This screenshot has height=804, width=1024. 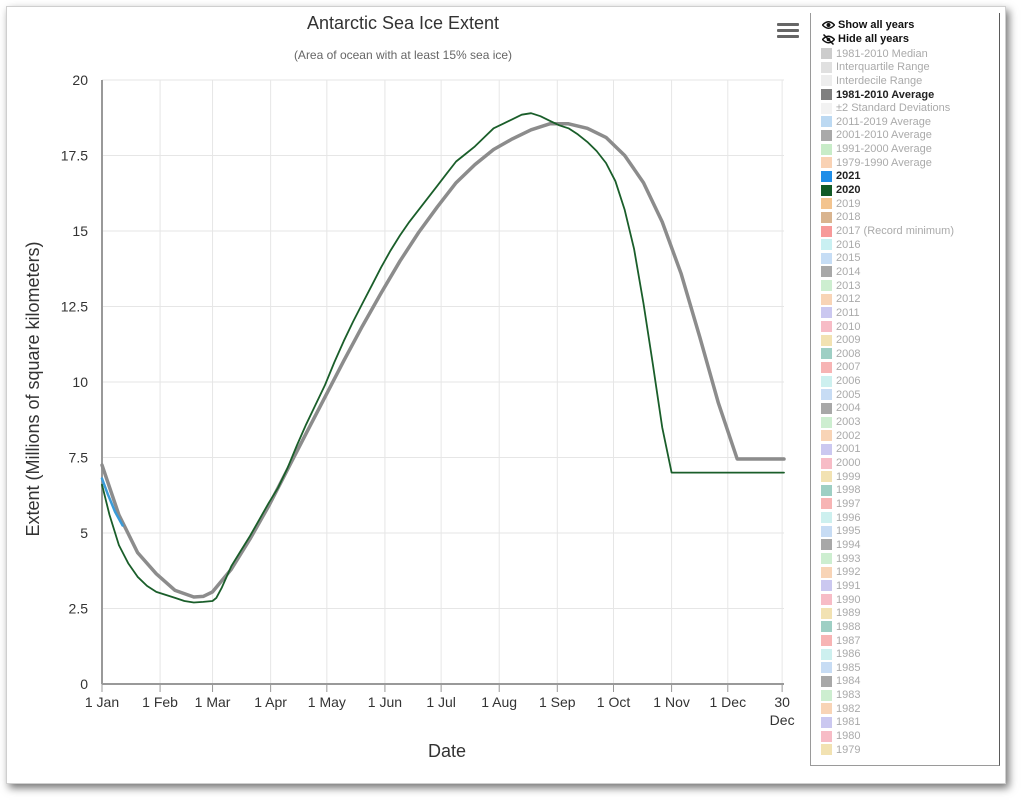 I want to click on y-tick-label: 17.5, so click(x=74, y=156).